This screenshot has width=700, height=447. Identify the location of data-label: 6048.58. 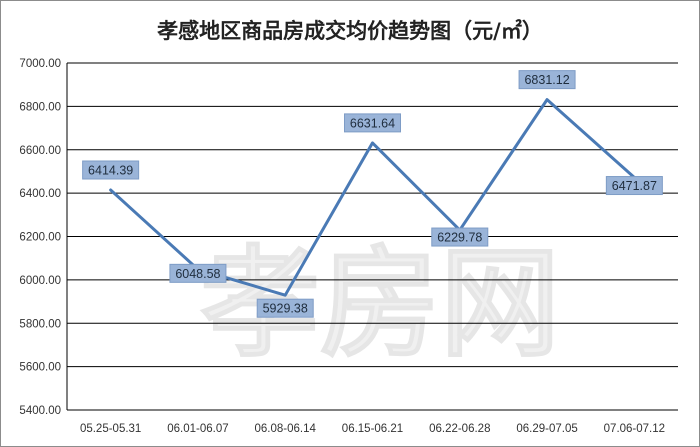
(197, 274).